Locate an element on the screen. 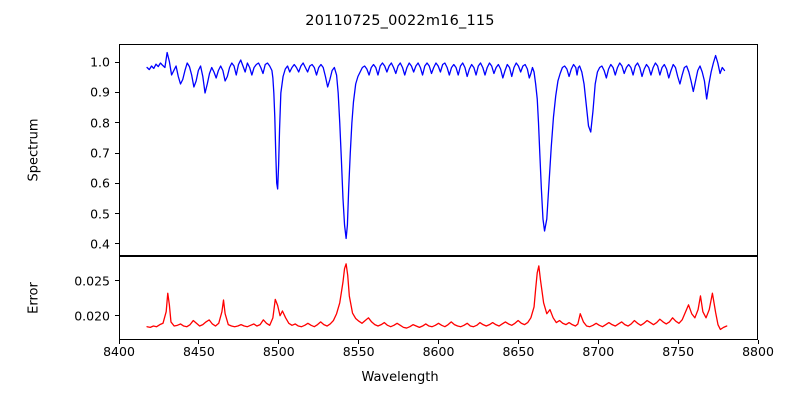 The height and width of the screenshot is (400, 800). y-tick-label: 0.025 is located at coordinates (92, 280).